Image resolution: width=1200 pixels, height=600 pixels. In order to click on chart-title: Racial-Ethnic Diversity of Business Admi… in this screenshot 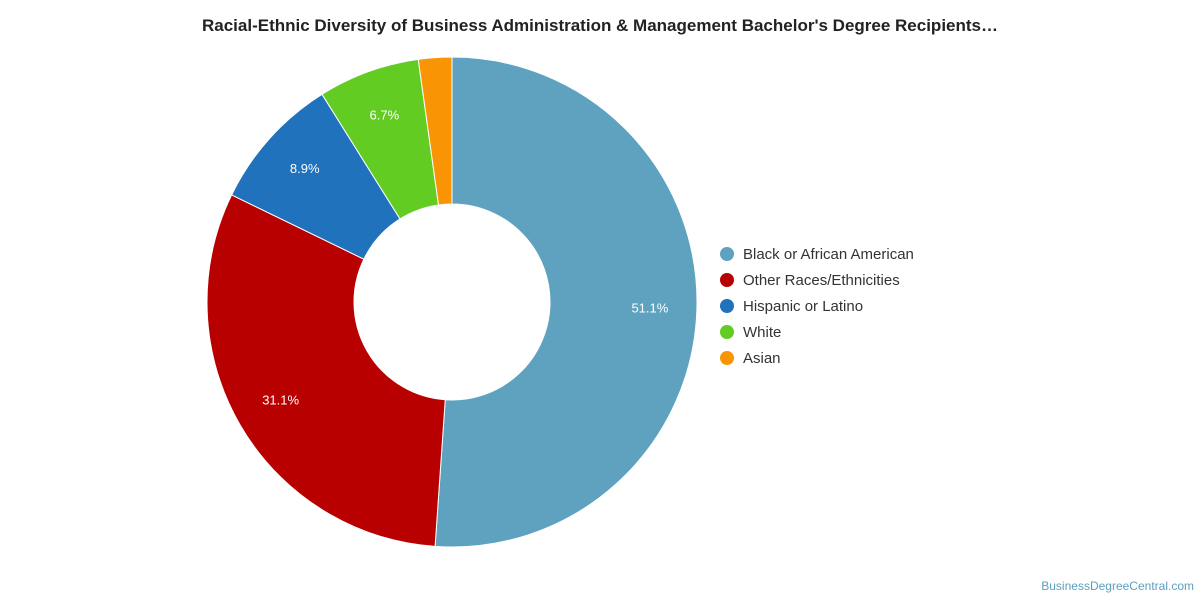, I will do `click(599, 25)`.